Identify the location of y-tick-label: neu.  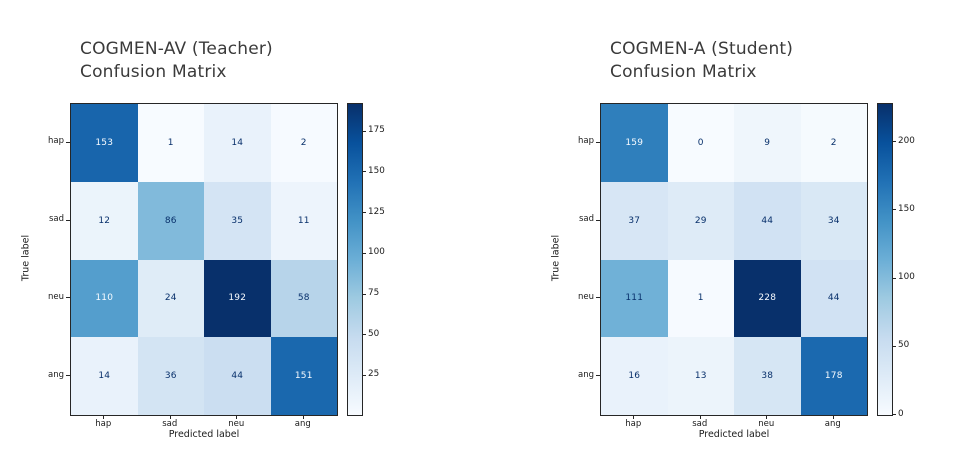
(585, 296).